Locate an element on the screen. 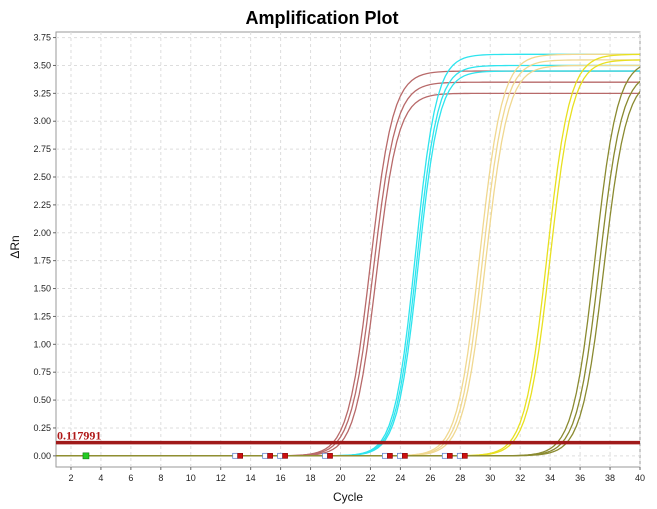  y-axis-label: ΔRn is located at coordinates (15, 246).